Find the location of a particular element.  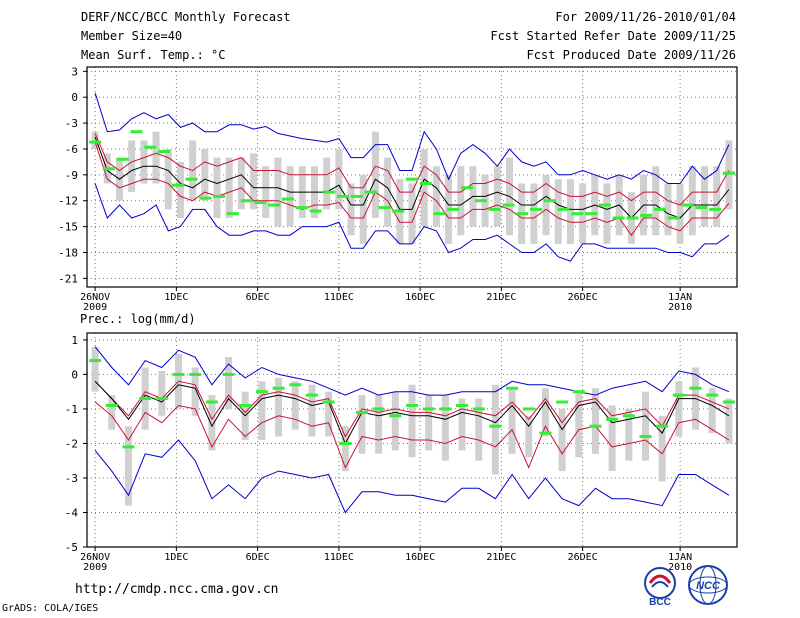

series-mean-line is located at coordinates (412, 412).